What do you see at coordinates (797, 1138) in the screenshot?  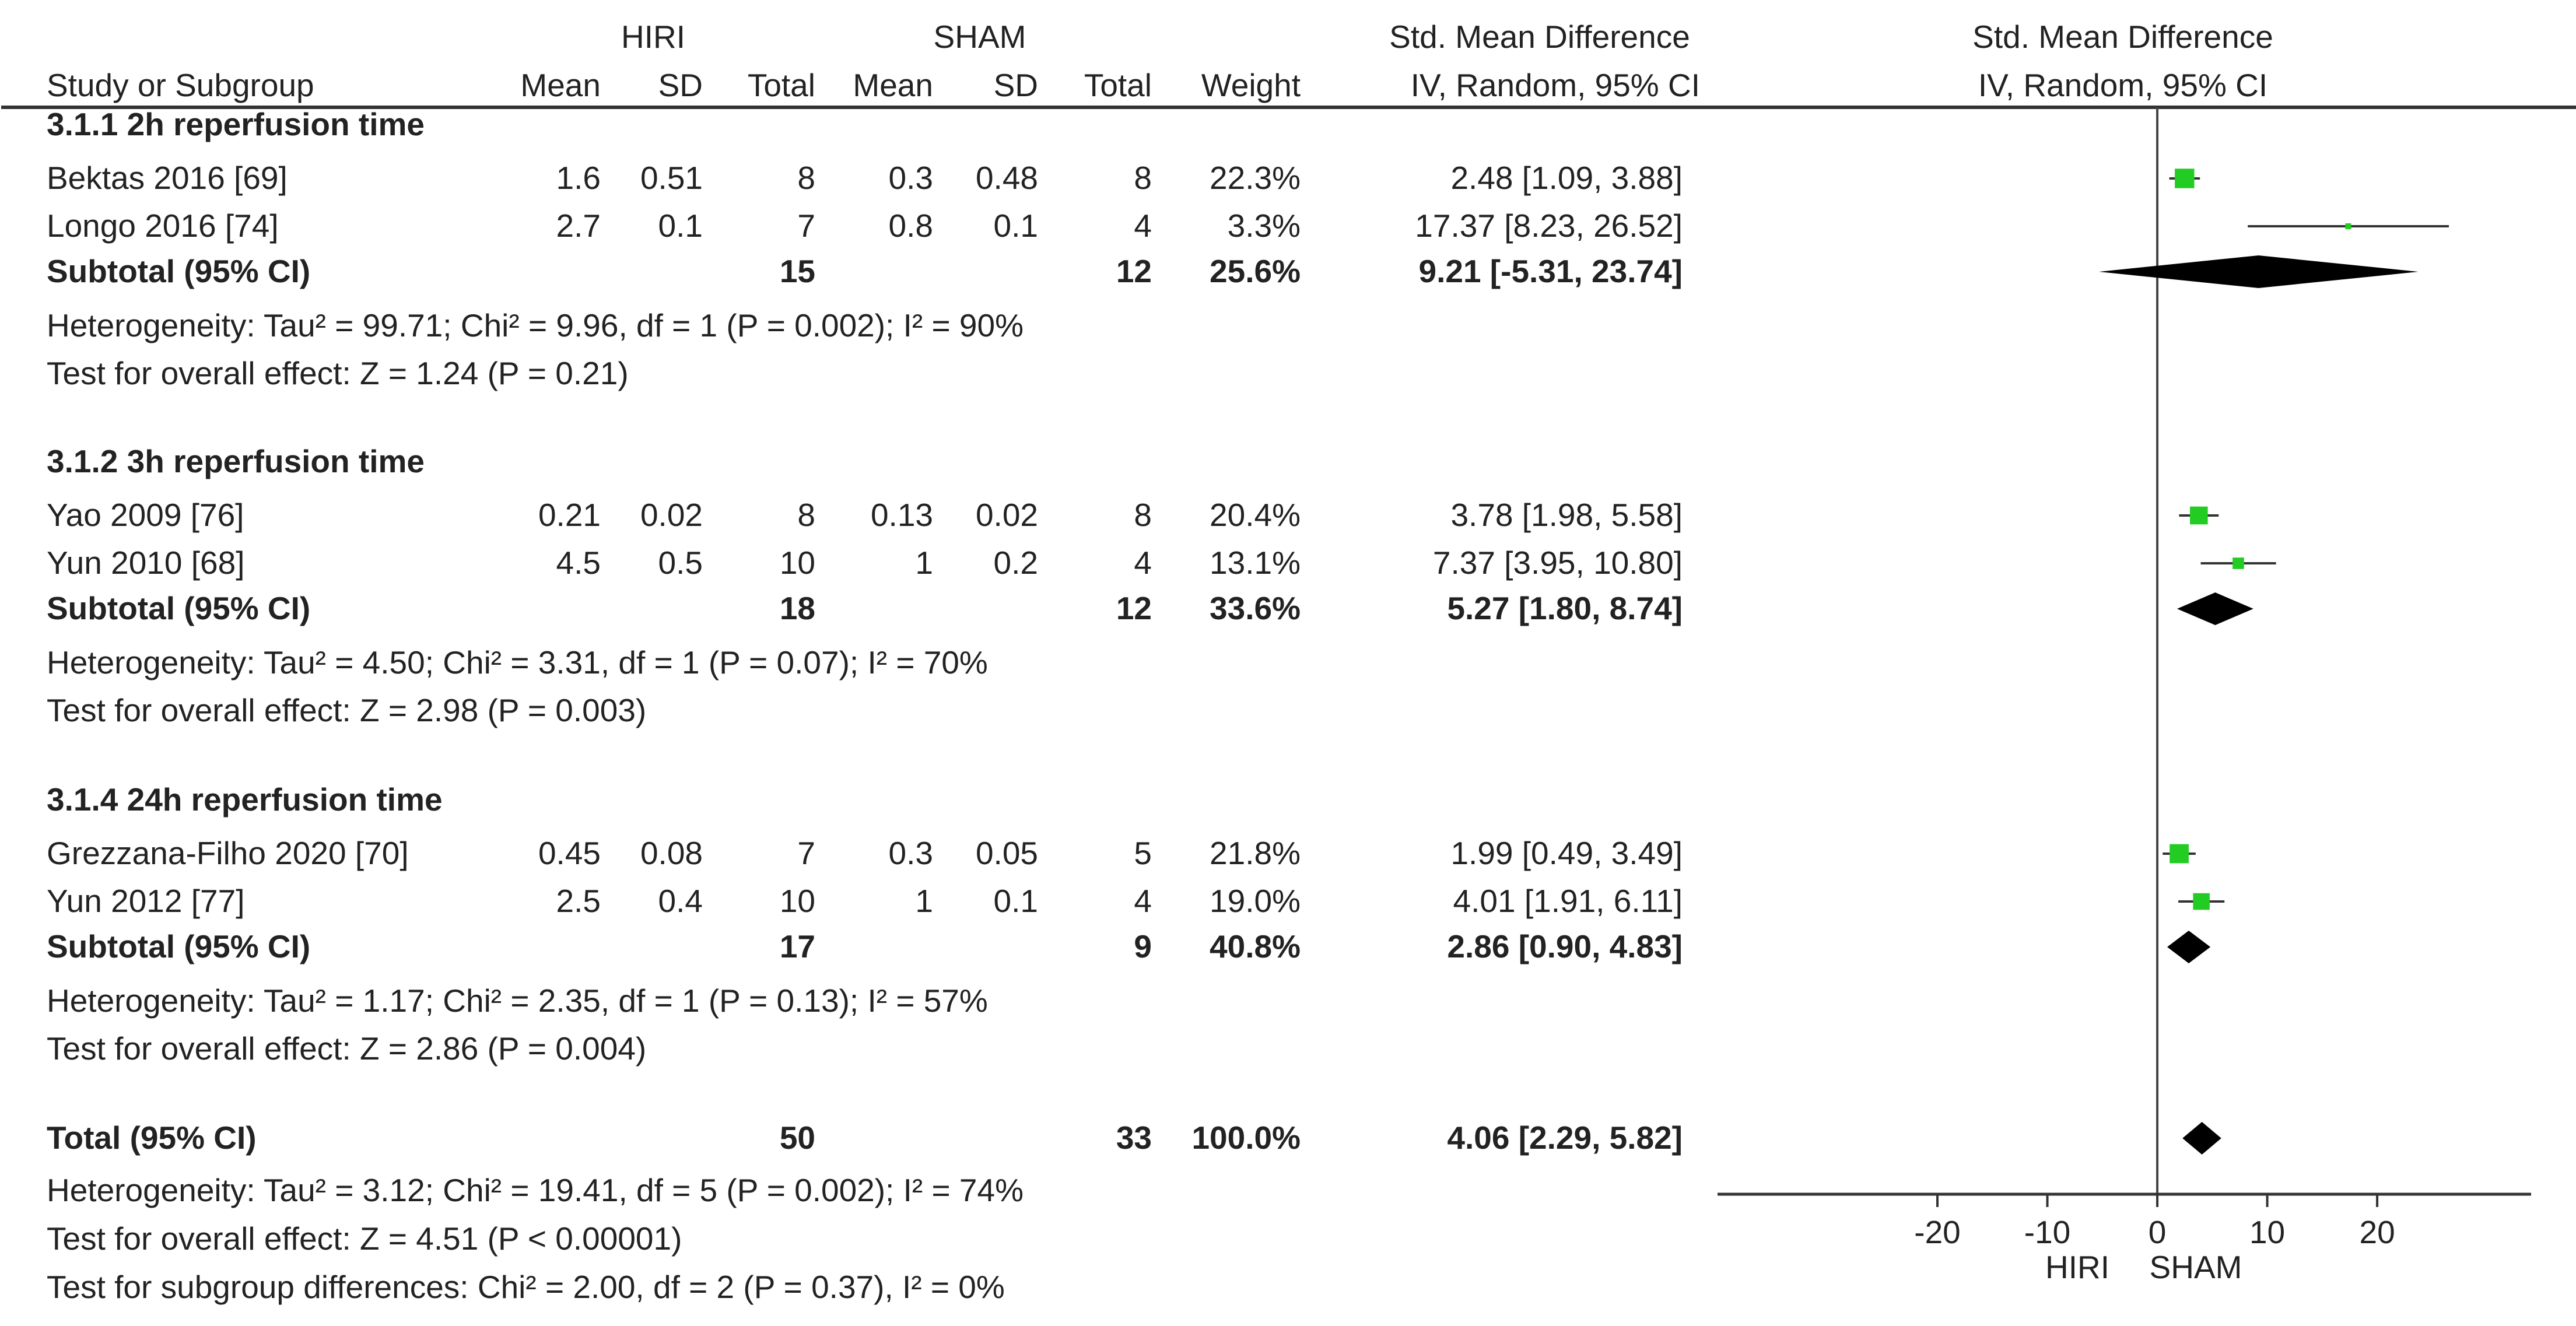 I see `total-hiri-total: 50` at bounding box center [797, 1138].